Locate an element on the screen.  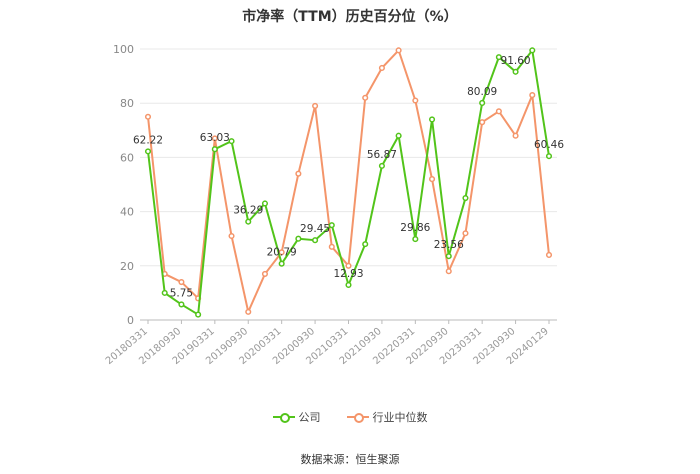
legend-item-company: 公司 is located at coordinates (296, 417).